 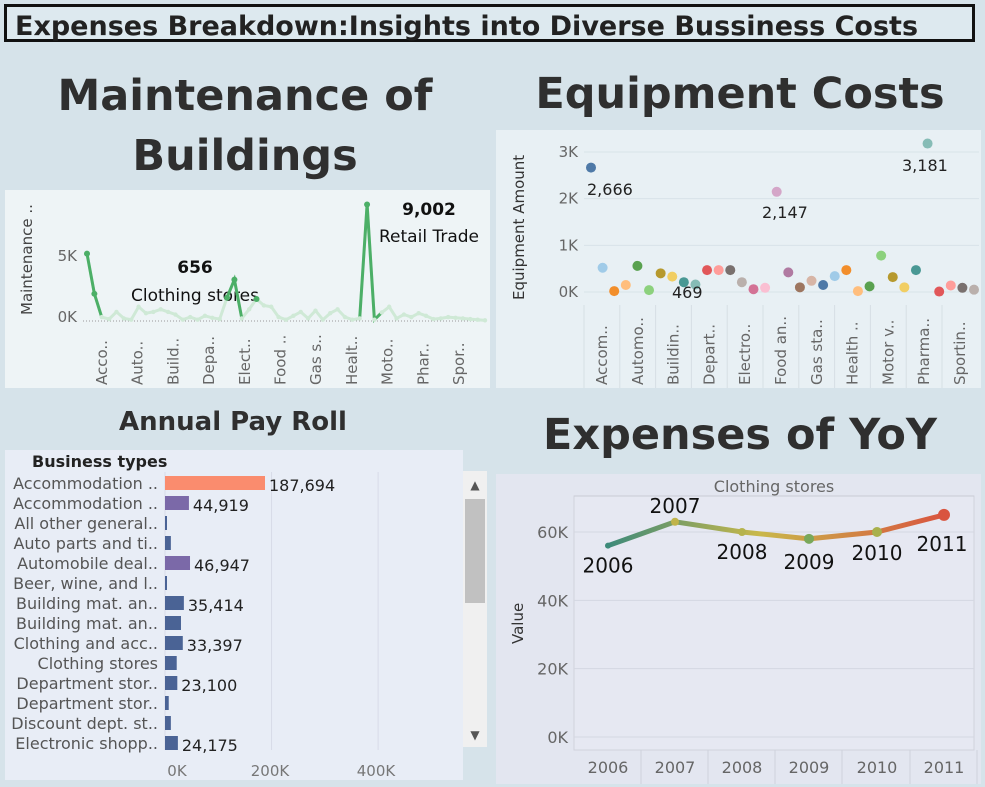 What do you see at coordinates (853, 353) in the screenshot?
I see `equipment-xtick: Health ..` at bounding box center [853, 353].